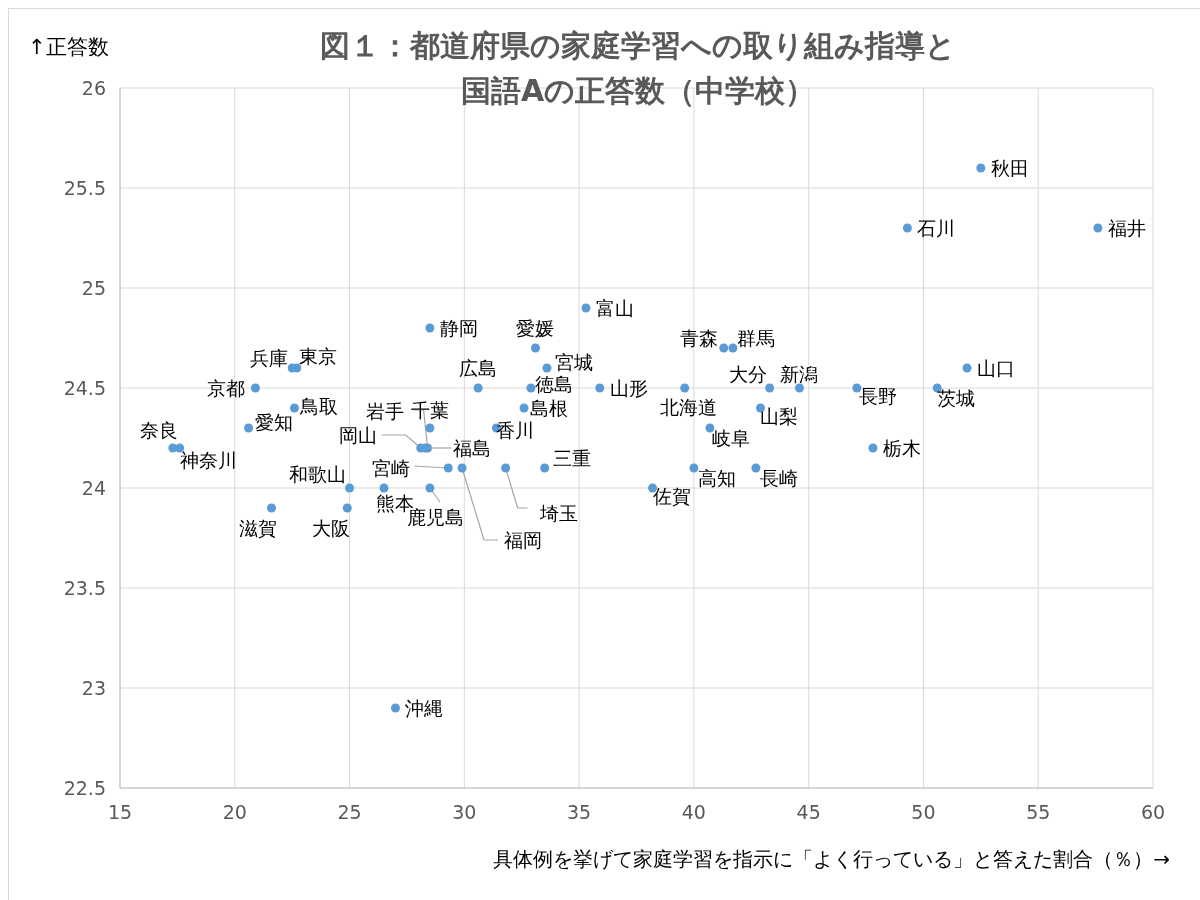 The width and height of the screenshot is (1200, 900). I want to click on data-label: 東京, so click(317, 356).